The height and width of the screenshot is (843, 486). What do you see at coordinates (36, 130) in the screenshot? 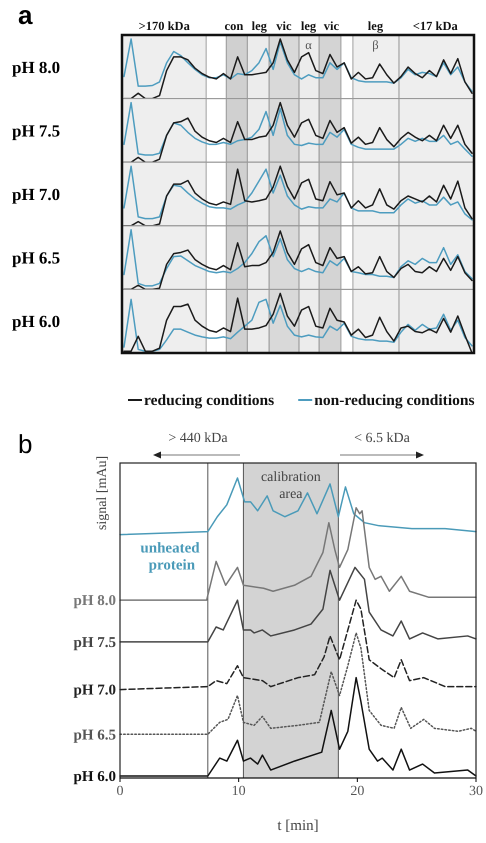
I see `y-axis-title: pH 7.5` at bounding box center [36, 130].